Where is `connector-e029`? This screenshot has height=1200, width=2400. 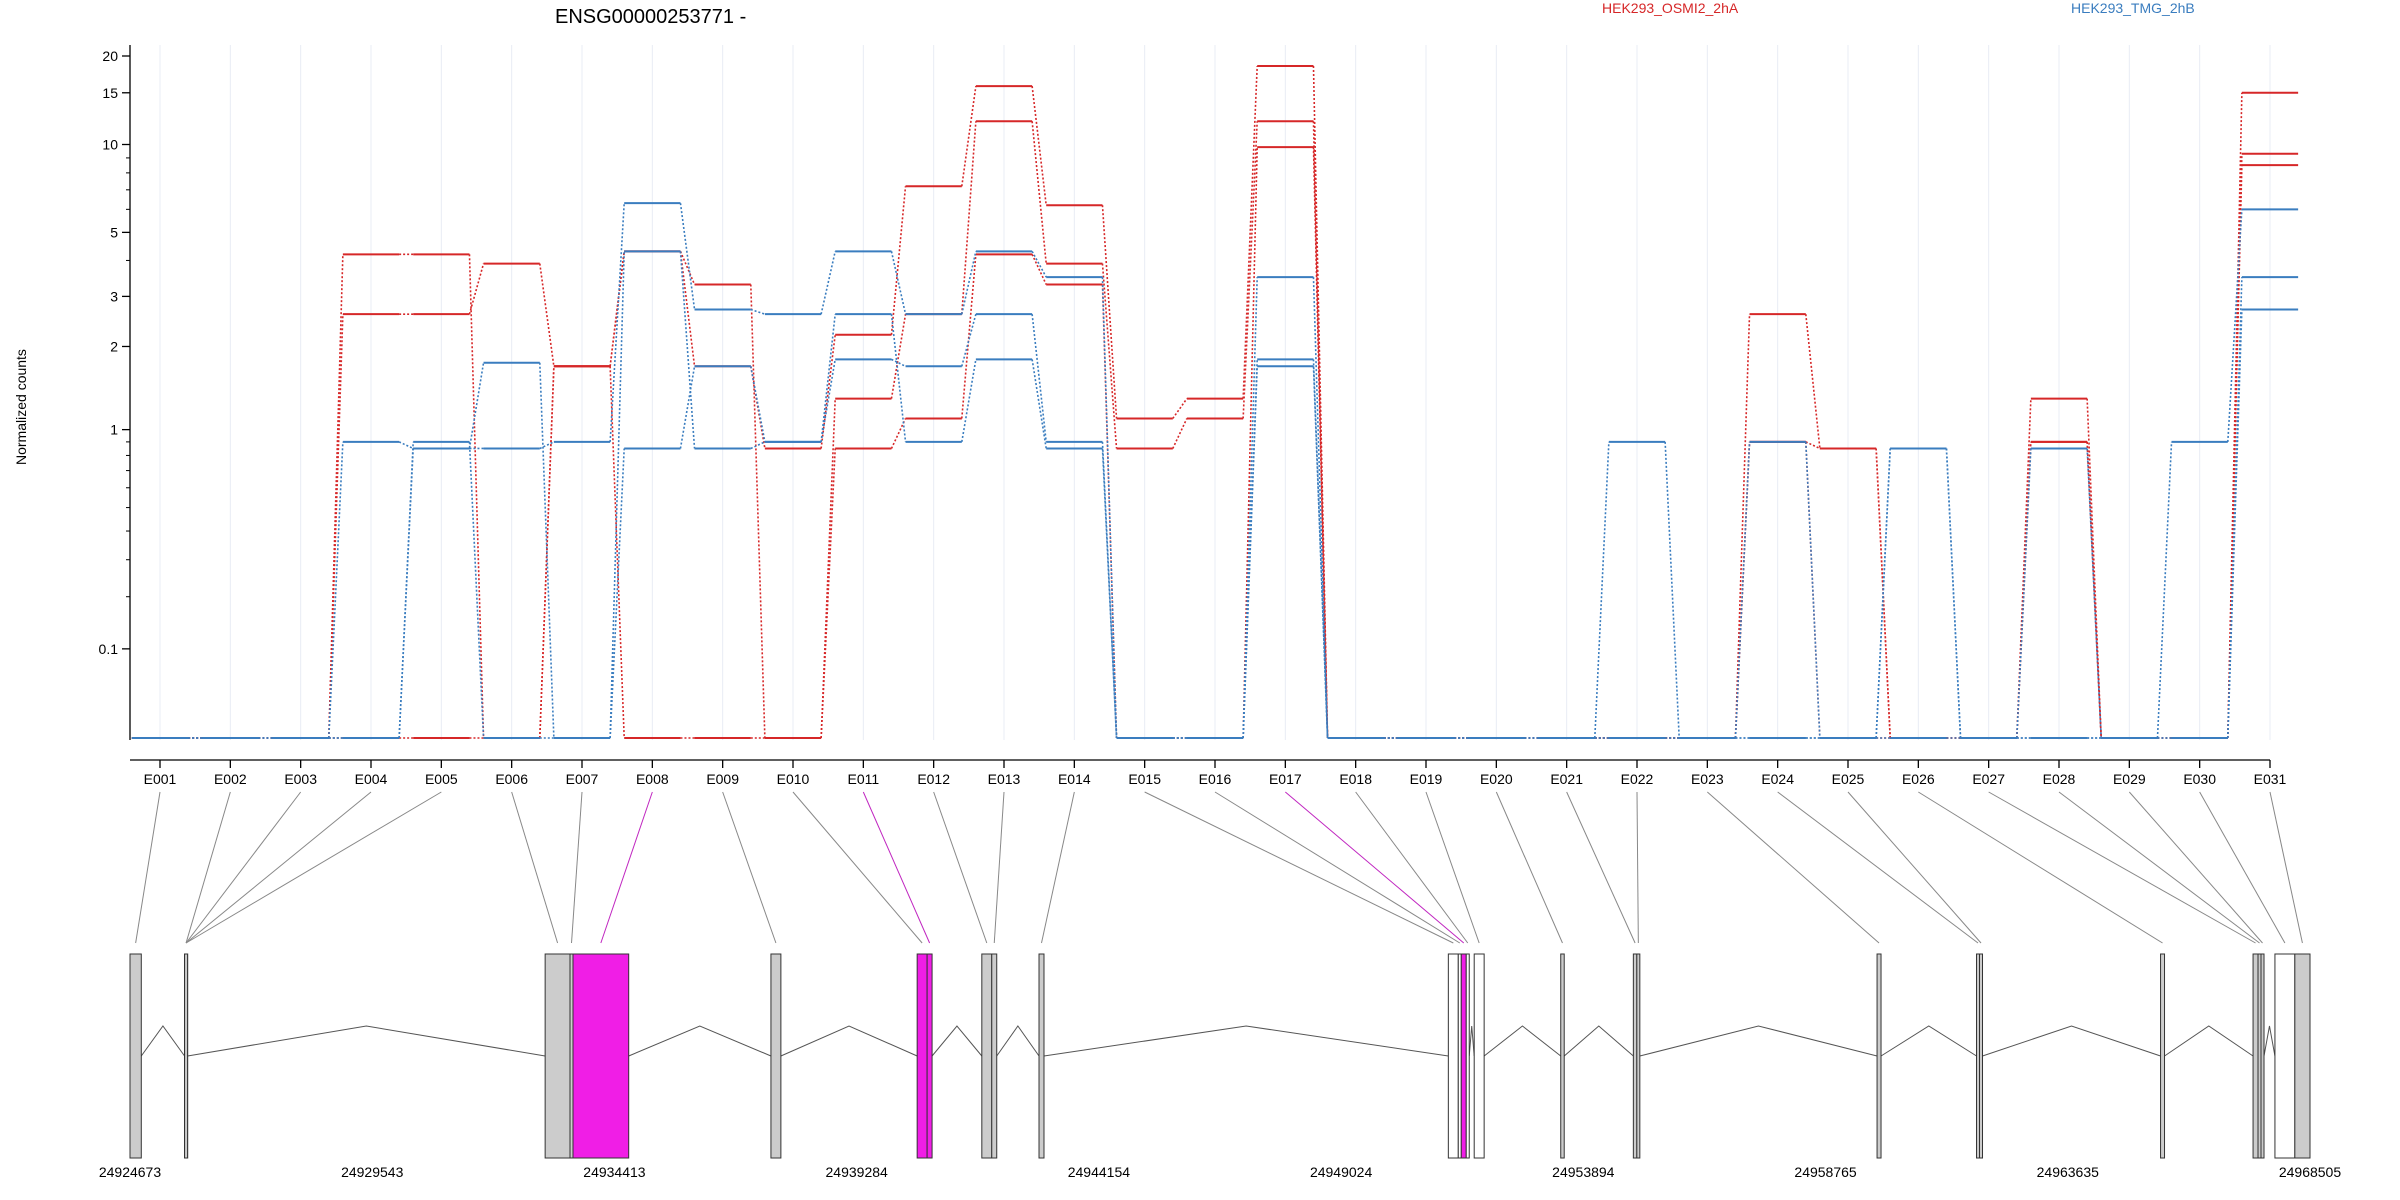 connector-e029 is located at coordinates (2195, 867).